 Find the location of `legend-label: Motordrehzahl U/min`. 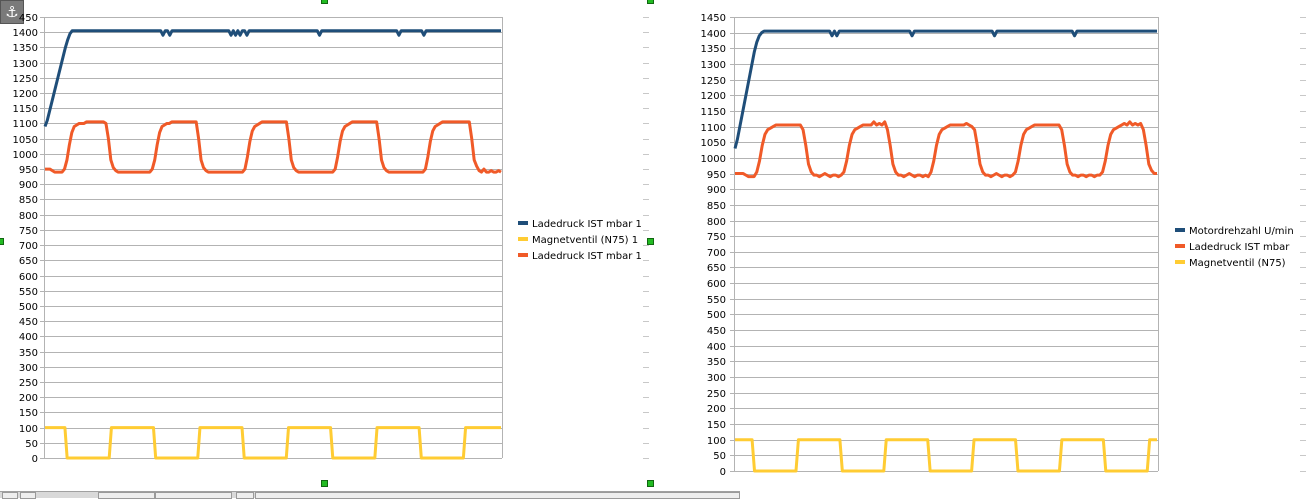

legend-label: Motordrehzahl U/min is located at coordinates (1241, 231).